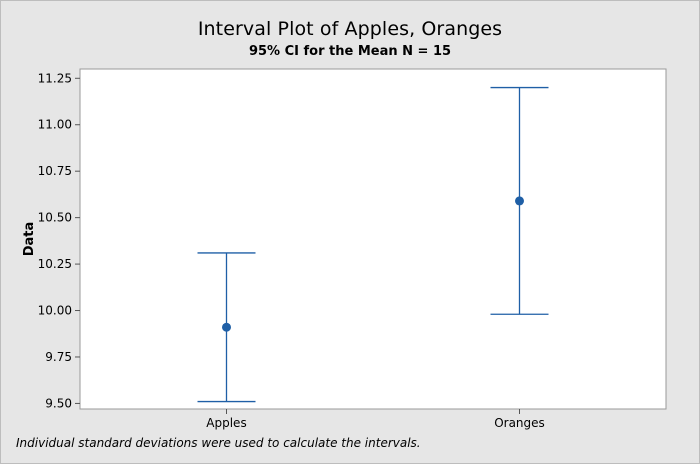  Describe the element at coordinates (55, 125) in the screenshot. I see `y-tick-label: 11.00` at that location.